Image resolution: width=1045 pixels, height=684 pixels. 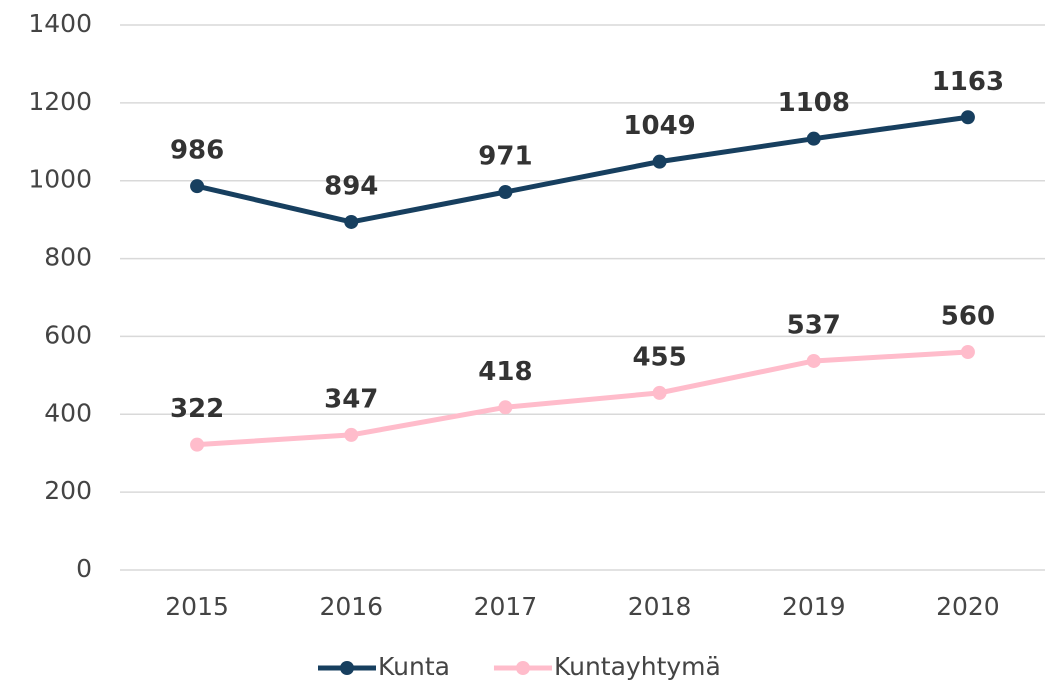 What do you see at coordinates (660, 606) in the screenshot?
I see `x-tick-label: 2018` at bounding box center [660, 606].